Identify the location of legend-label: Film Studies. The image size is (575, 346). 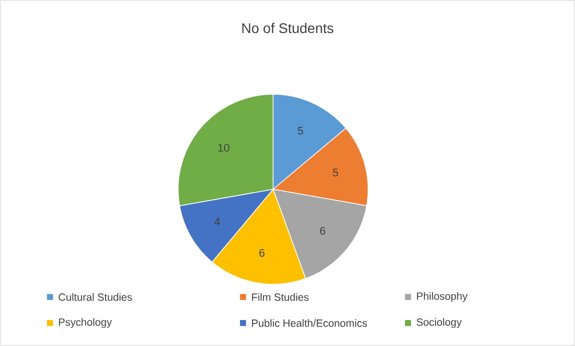
(280, 297).